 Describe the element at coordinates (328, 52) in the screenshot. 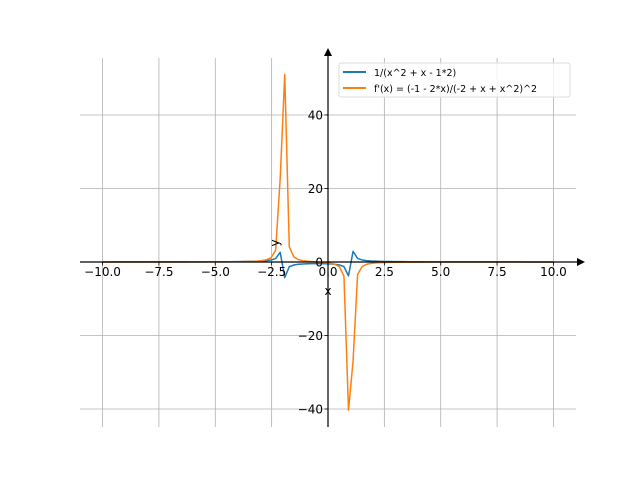

I see `y-axis-arrow-icon` at that location.